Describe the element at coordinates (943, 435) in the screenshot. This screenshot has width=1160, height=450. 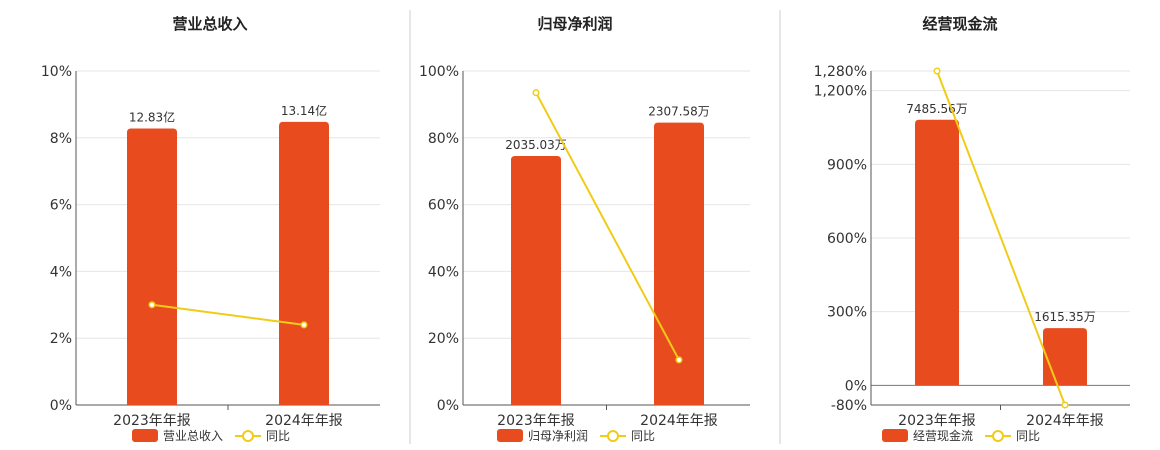
I see `legend-bar-label: 经营现金流` at that location.